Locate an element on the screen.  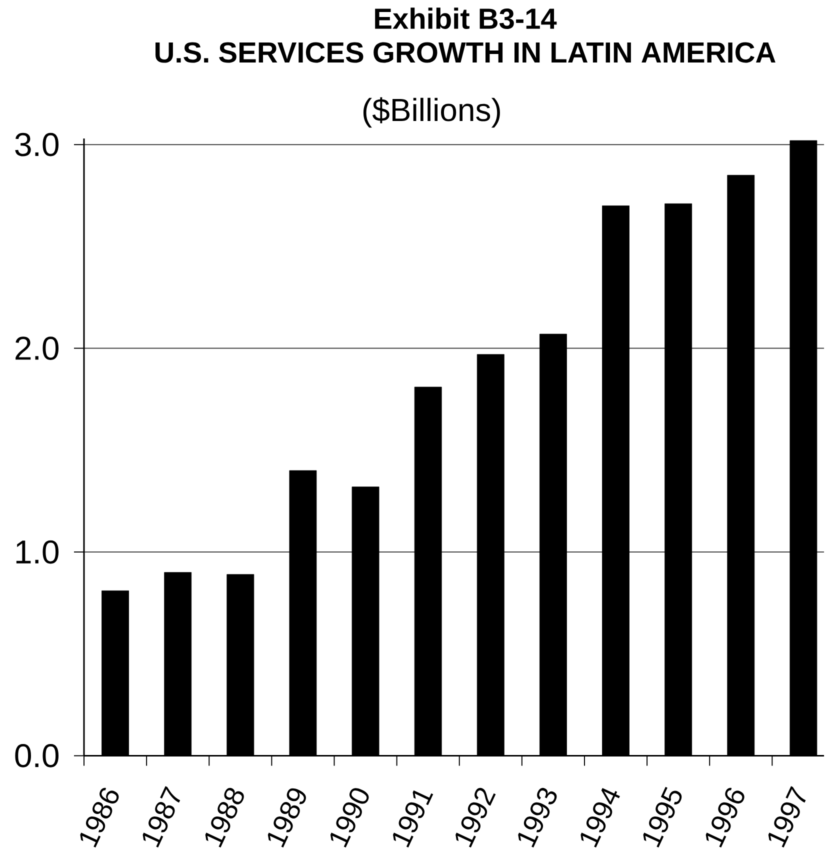
x-tick-label: 1989 is located at coordinates (287, 818).